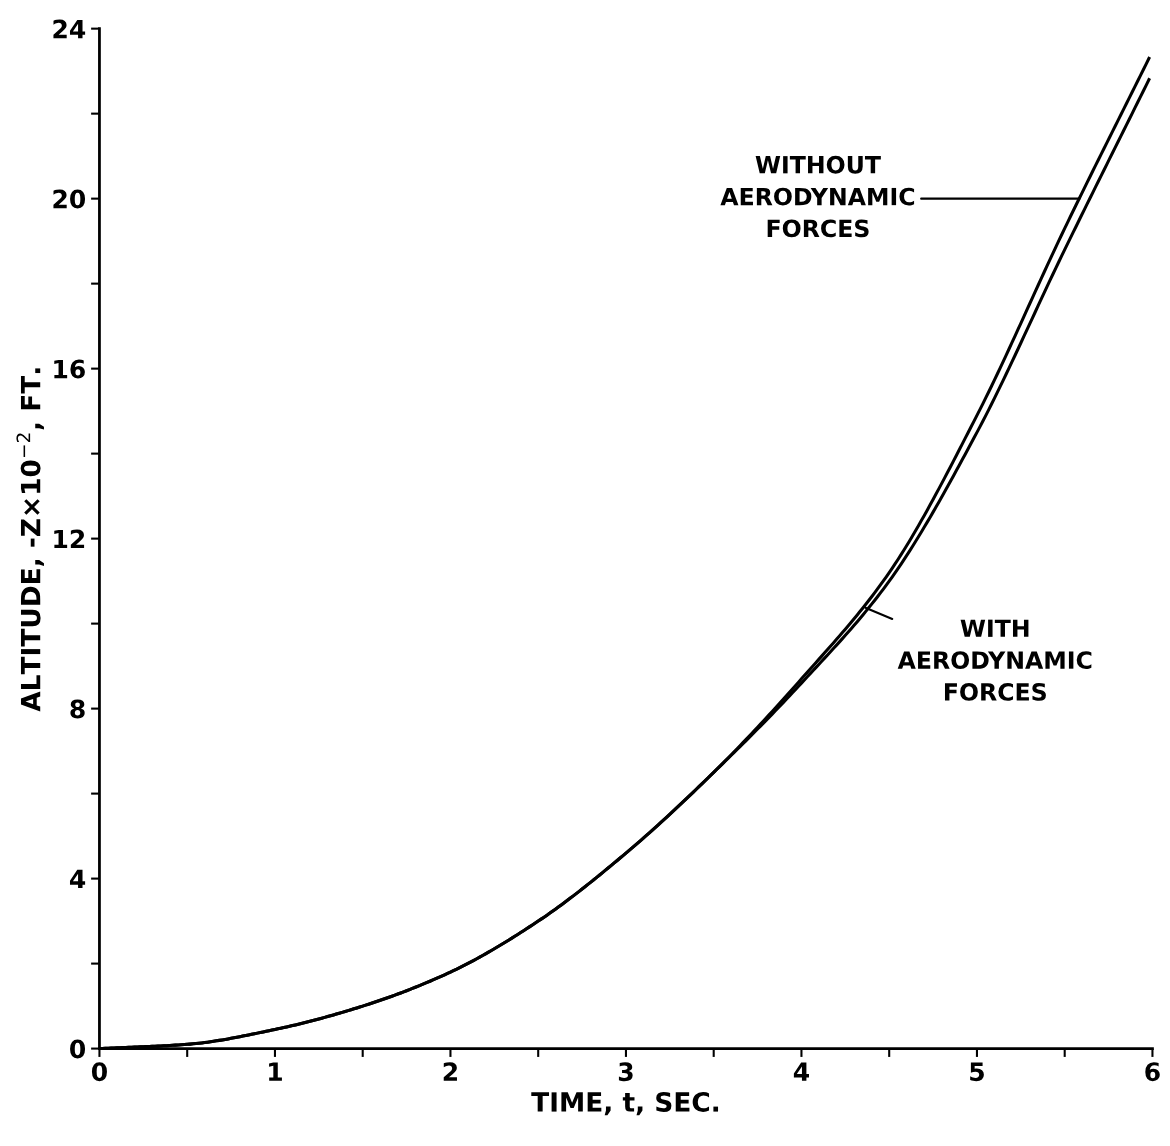  Describe the element at coordinates (275, 1071) in the screenshot. I see `x-tick-label: 1` at that location.